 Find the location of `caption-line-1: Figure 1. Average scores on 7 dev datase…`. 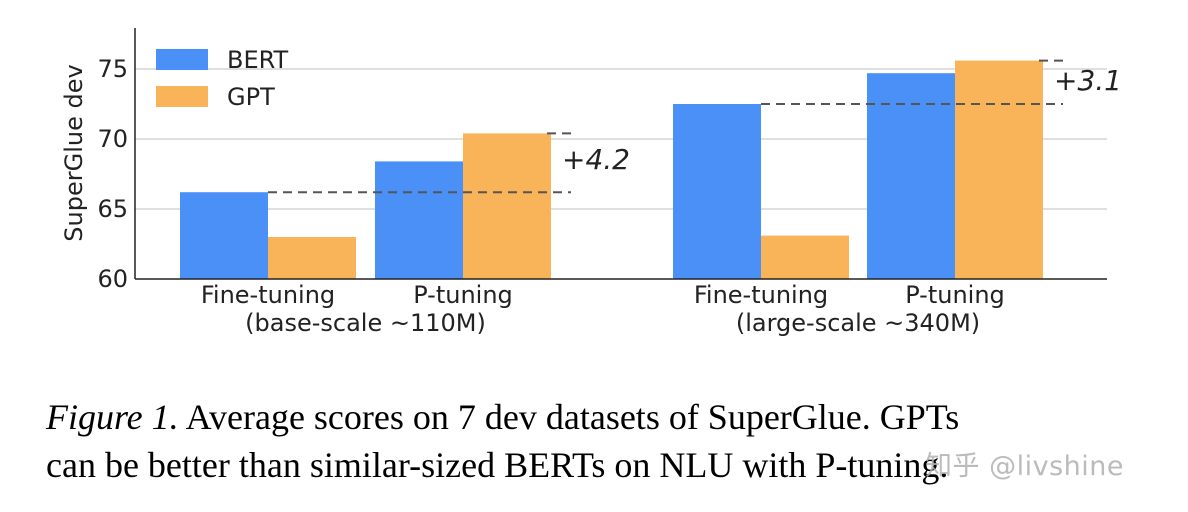

caption-line-1: Figure 1. Average scores on 7 dev datase… is located at coordinates (606, 417).